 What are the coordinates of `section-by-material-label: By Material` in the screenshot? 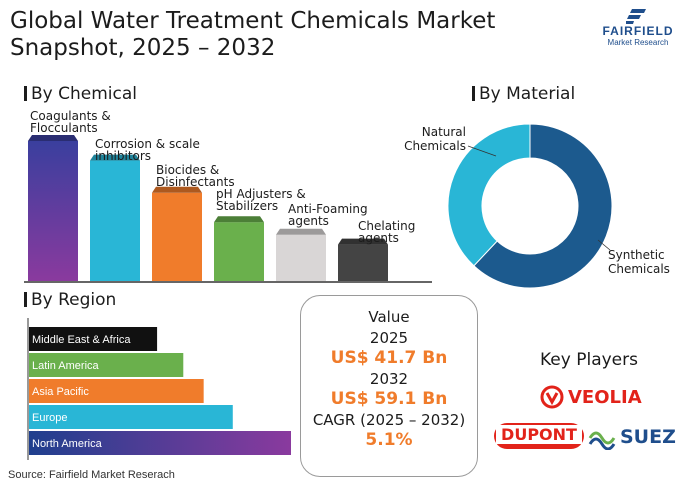 It's located at (527, 94).